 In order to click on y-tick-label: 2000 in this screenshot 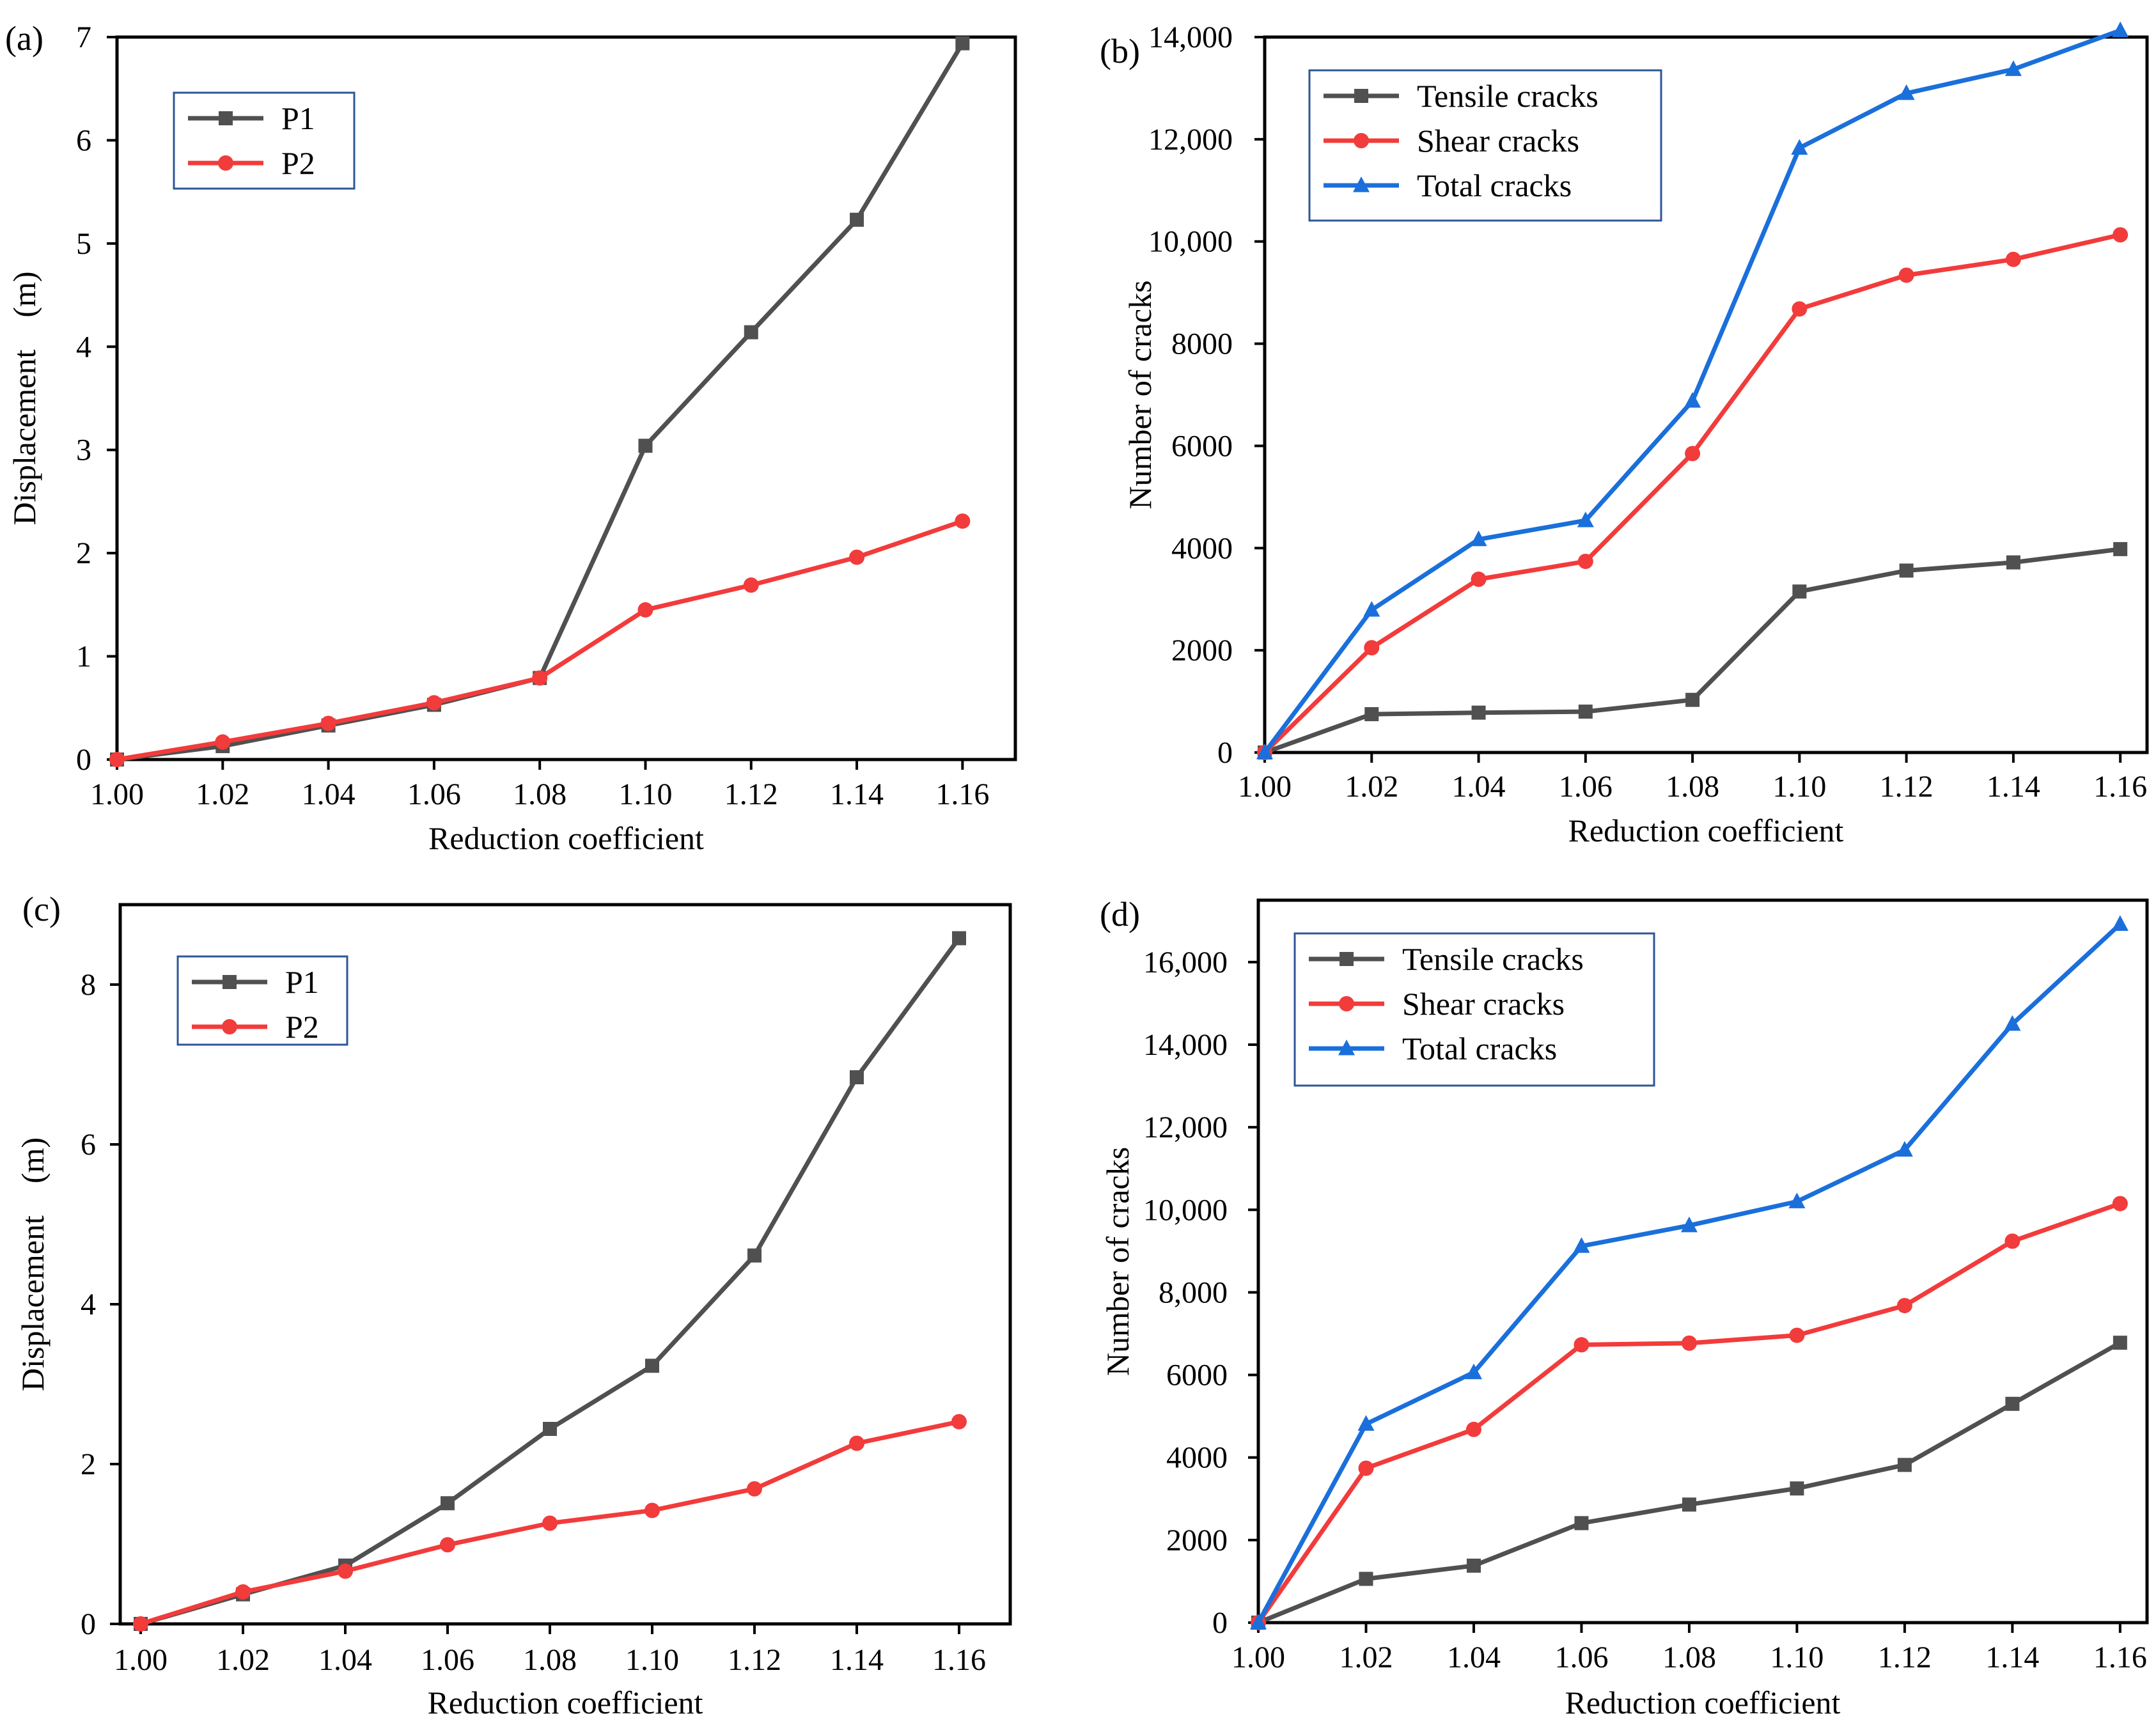, I will do `click(1202, 650)`.